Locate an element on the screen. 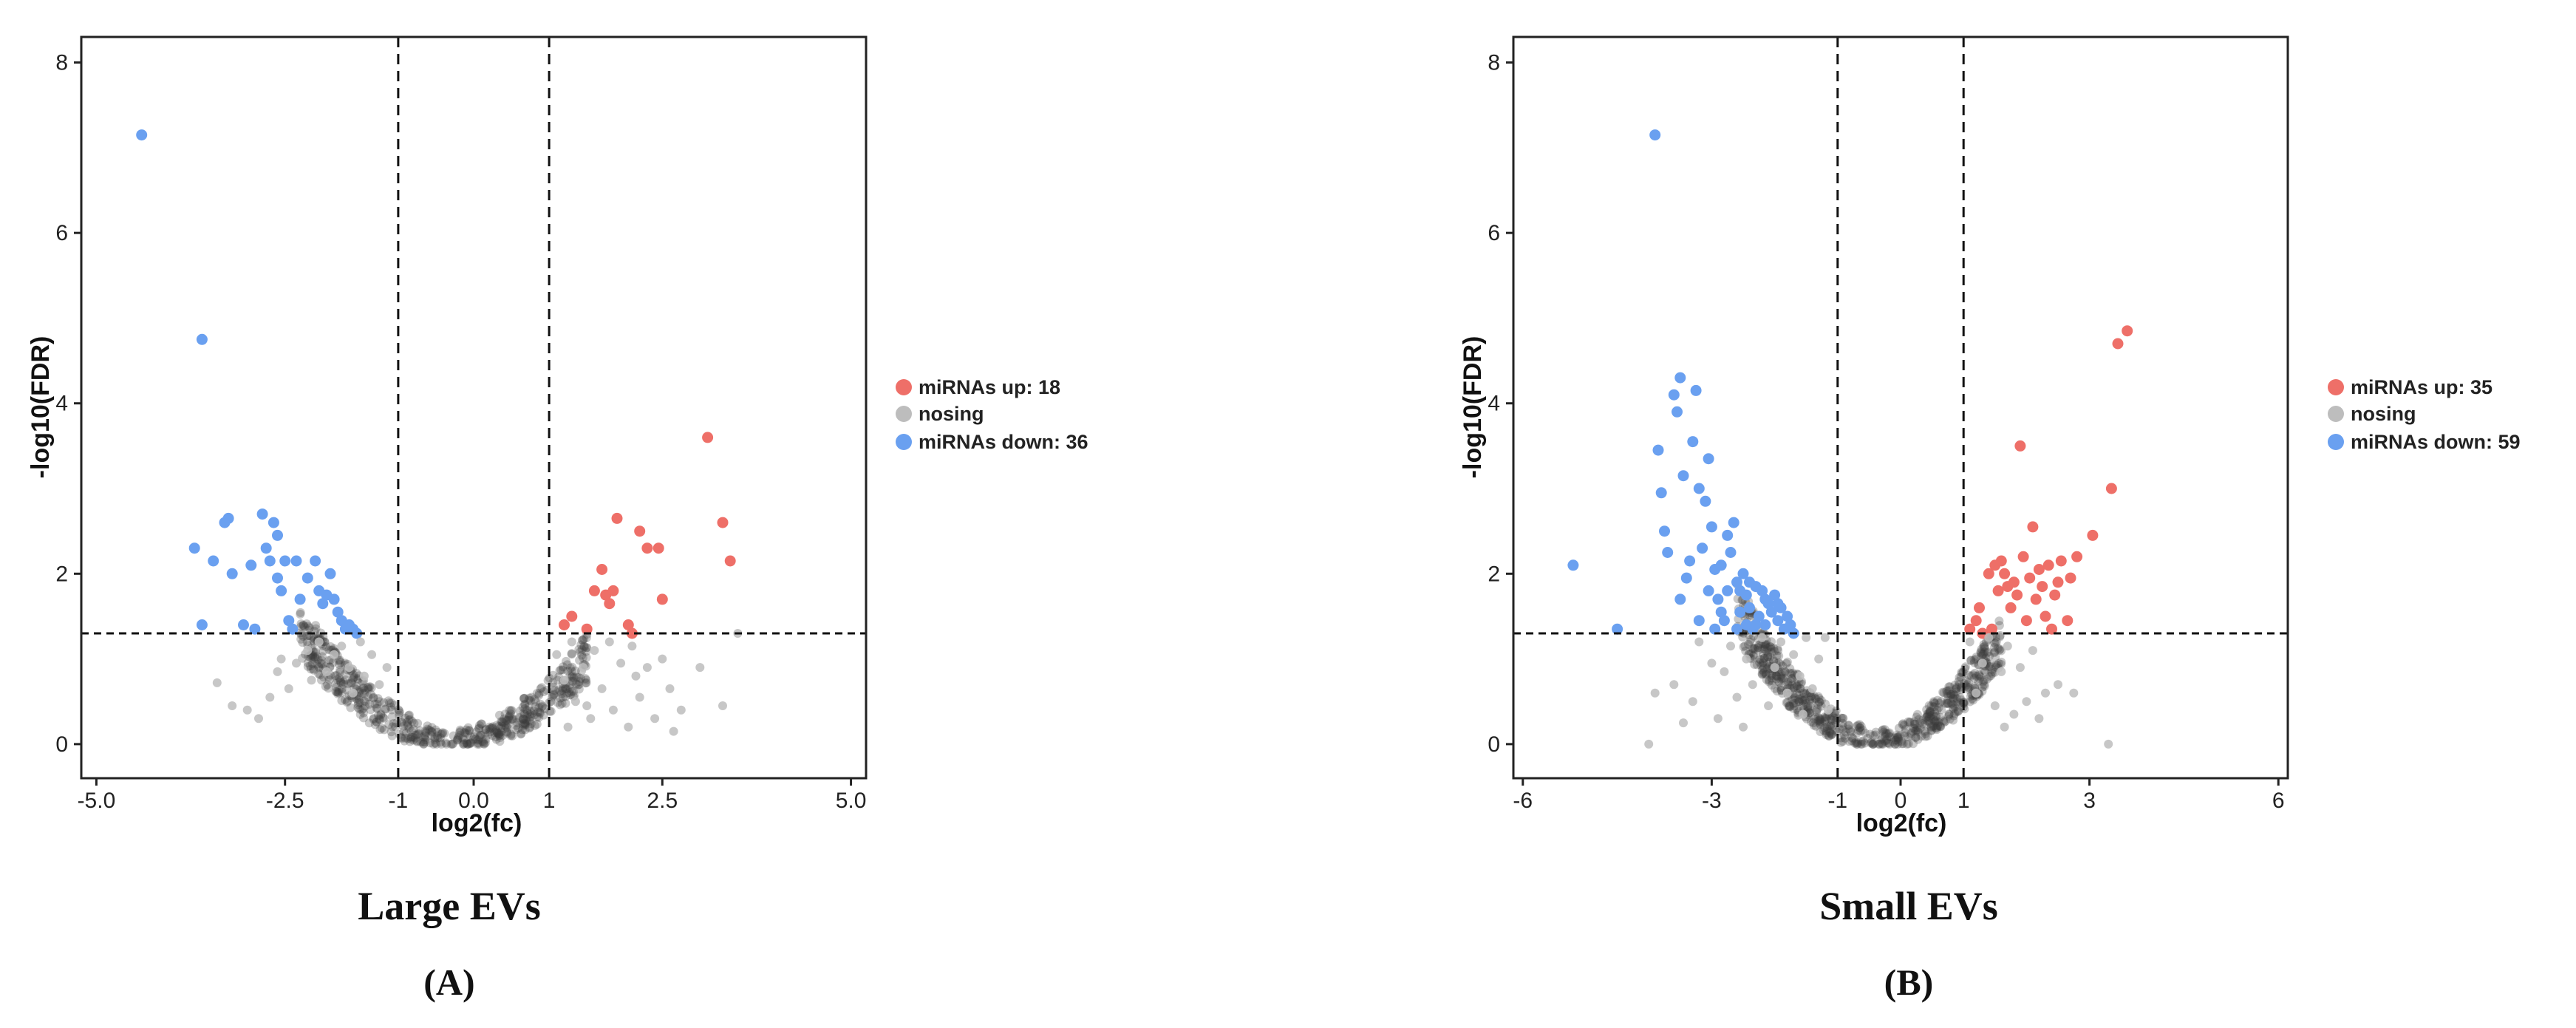  legend-a-nosig-swatch is located at coordinates (904, 414).